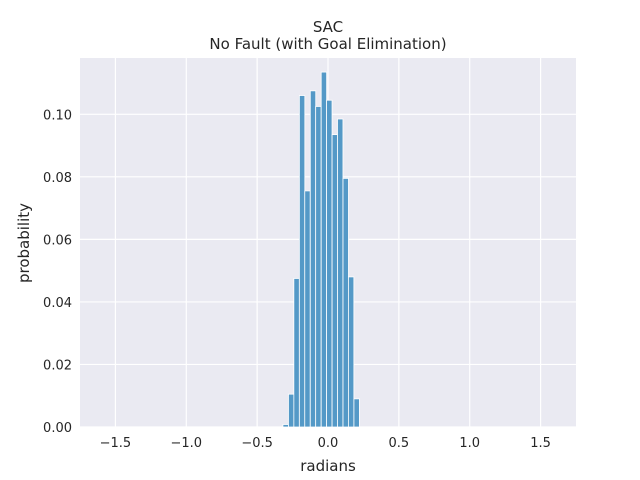  Describe the element at coordinates (57, 365) in the screenshot. I see `y-tick-label: 0.02` at that location.